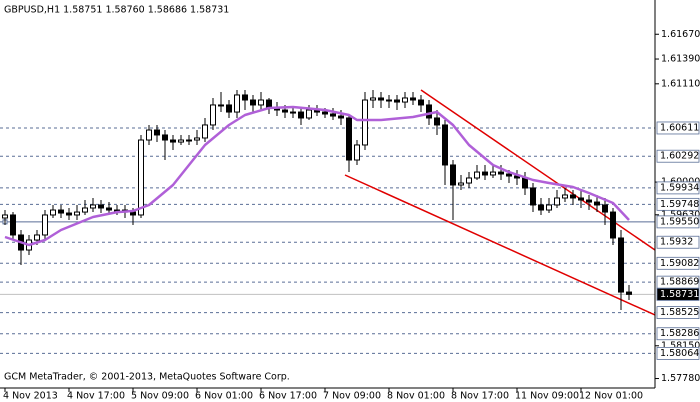 This screenshot has height=402, width=700. I want to click on level-label: 1.59934, so click(679, 187).